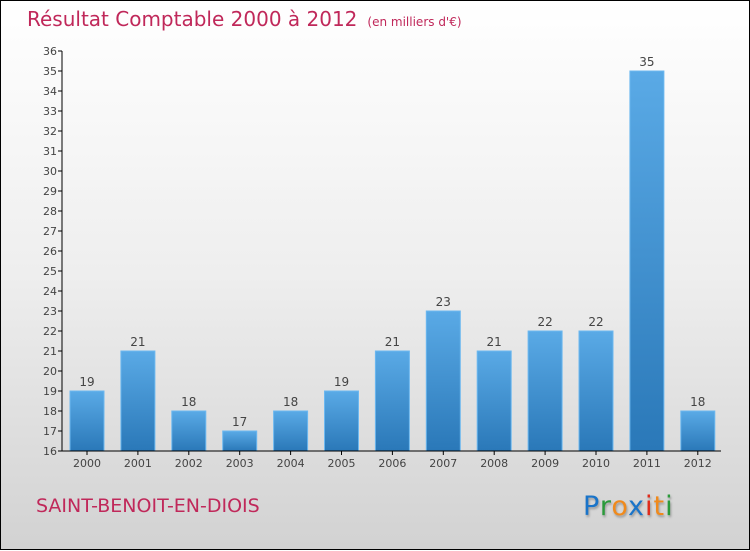  I want to click on y-tick-label-27: 27, so click(50, 231).